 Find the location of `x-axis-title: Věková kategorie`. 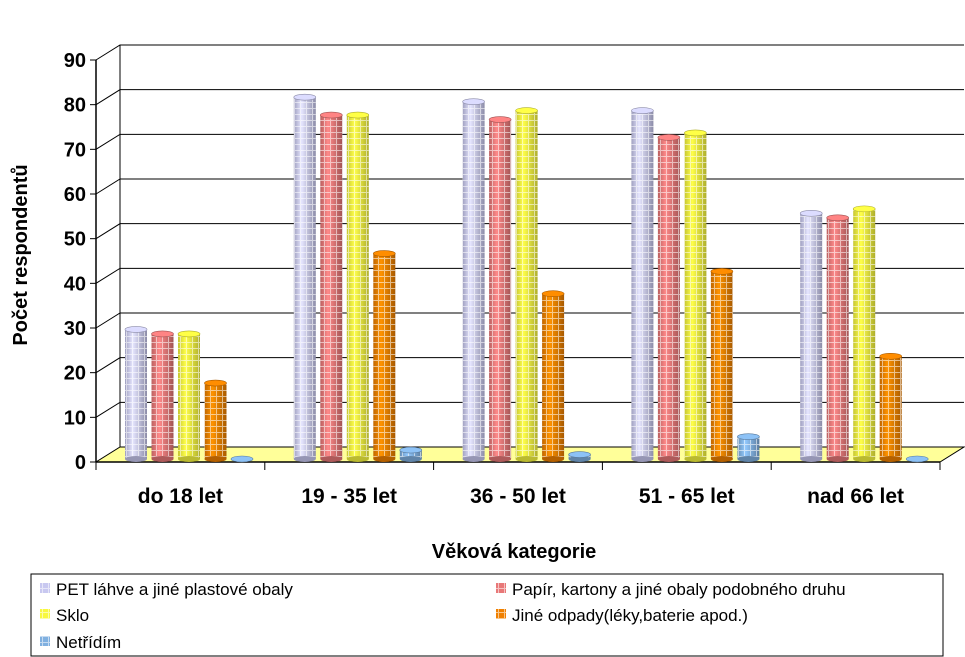

x-axis-title: Věková kategorie is located at coordinates (514, 552).